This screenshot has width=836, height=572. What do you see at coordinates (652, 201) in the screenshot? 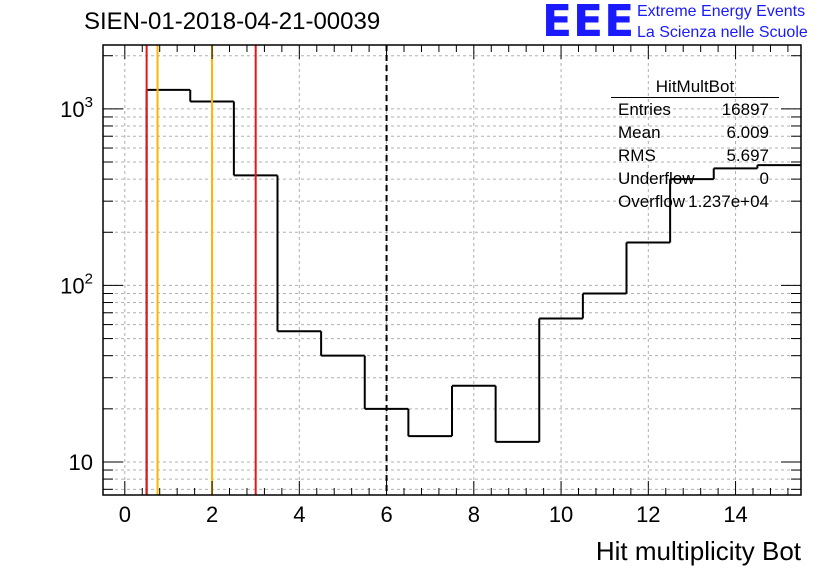
I see `stats-label: Overflow` at bounding box center [652, 201].